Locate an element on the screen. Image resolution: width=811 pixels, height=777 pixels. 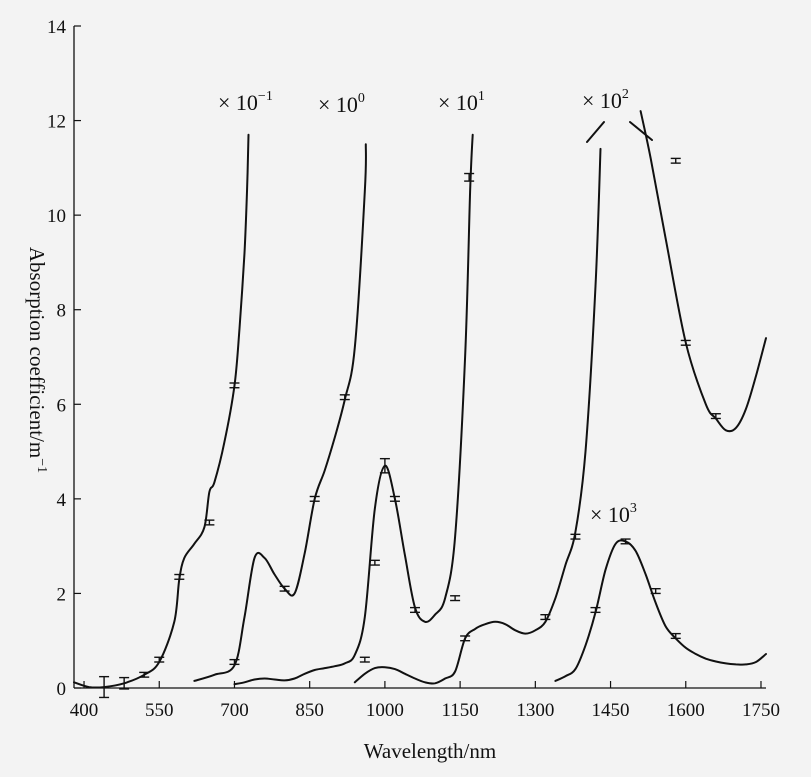
series-annotation-0: × 10⁻¹ is located at coordinates (245, 102).